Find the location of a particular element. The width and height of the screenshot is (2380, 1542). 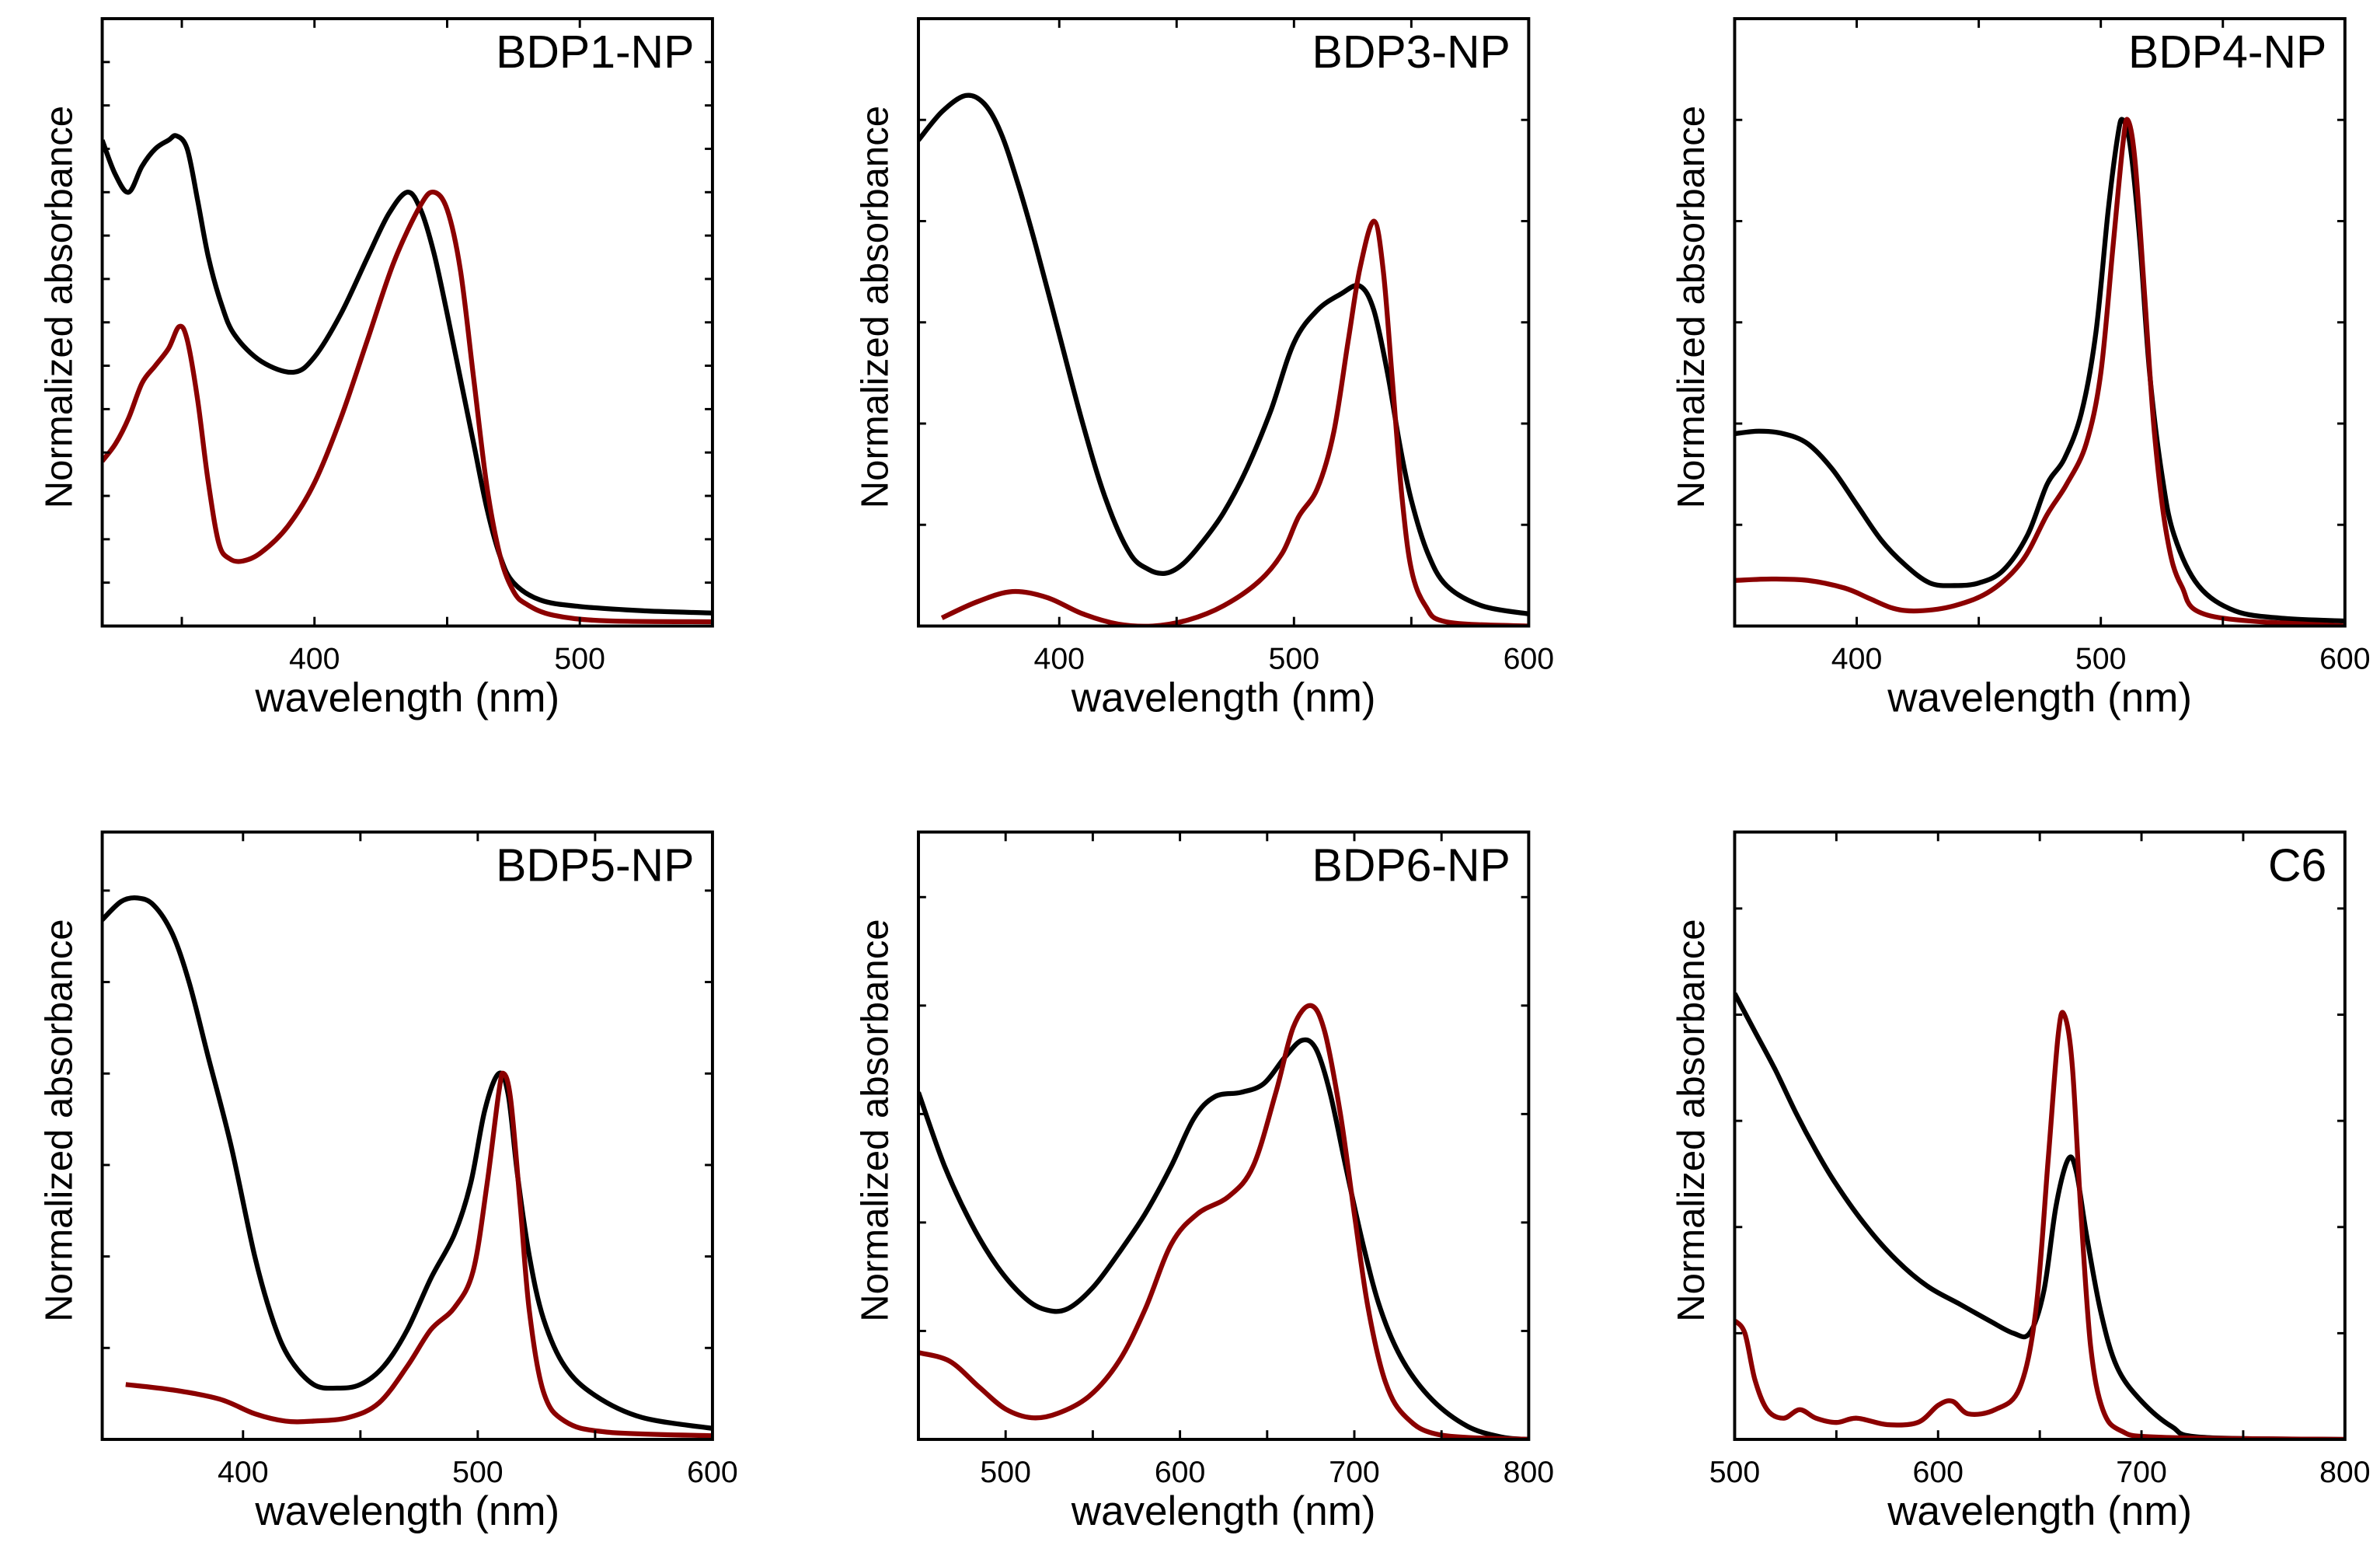

panel-title: BDP5-NP is located at coordinates (595, 866).